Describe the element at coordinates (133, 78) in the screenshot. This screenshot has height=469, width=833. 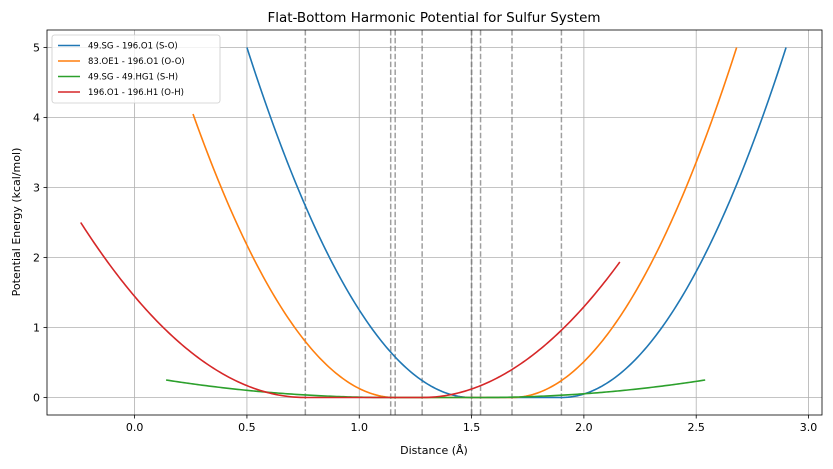
I see `legend-label: 49.SG - 49.HG1 (S-H)` at that location.